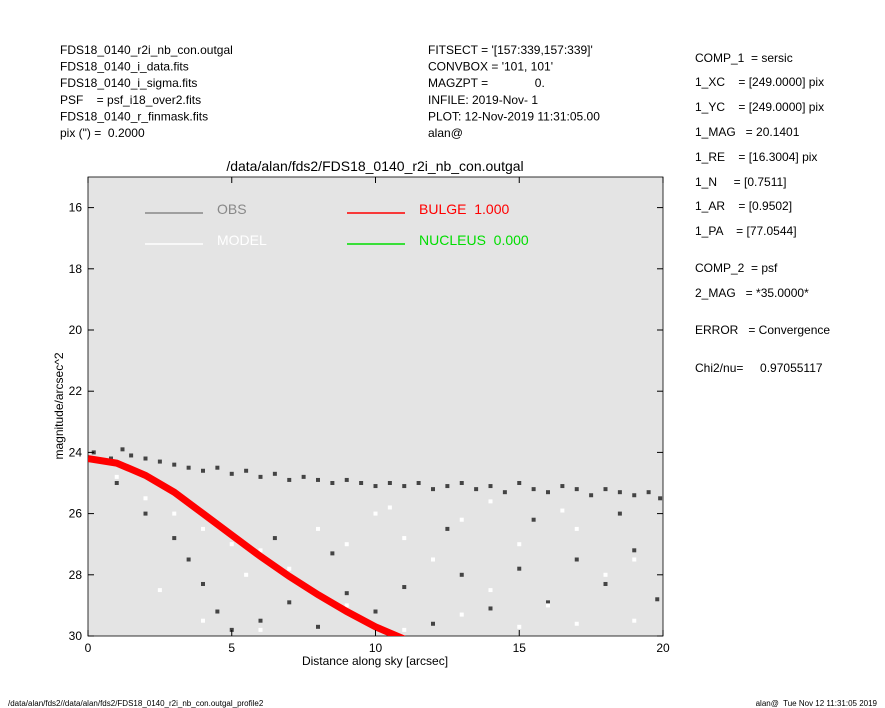 The height and width of the screenshot is (708, 885). I want to click on fit-parameter: 1_N = [0.7511], so click(741, 182).